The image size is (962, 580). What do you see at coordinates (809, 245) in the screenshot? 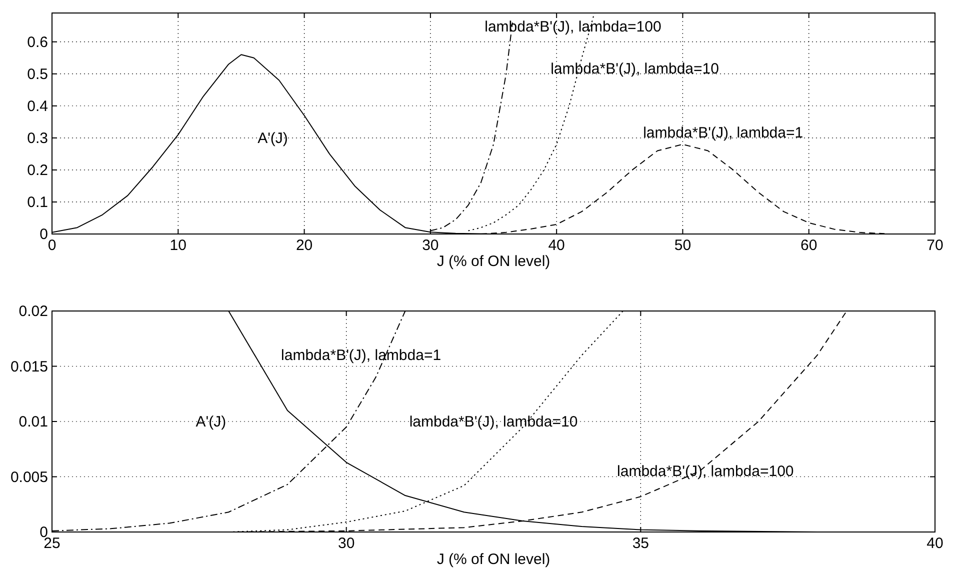
I see `x-tick-label: 60` at bounding box center [809, 245].